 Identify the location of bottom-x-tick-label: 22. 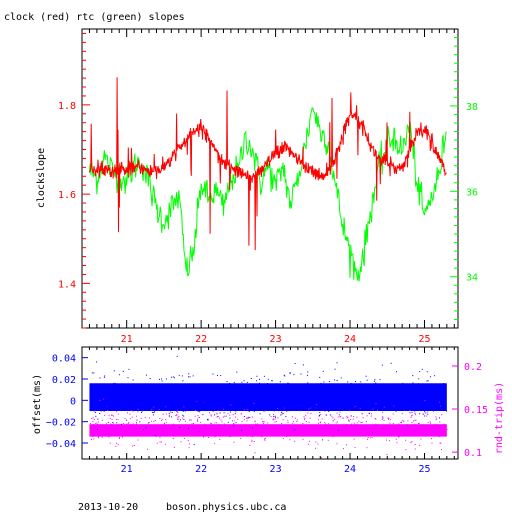
(201, 469).